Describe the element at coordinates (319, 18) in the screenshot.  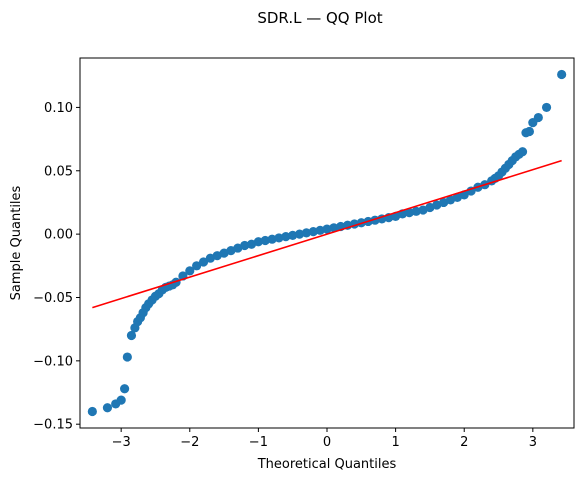
I see `chart-title: SDR.L — QQ Plot` at that location.